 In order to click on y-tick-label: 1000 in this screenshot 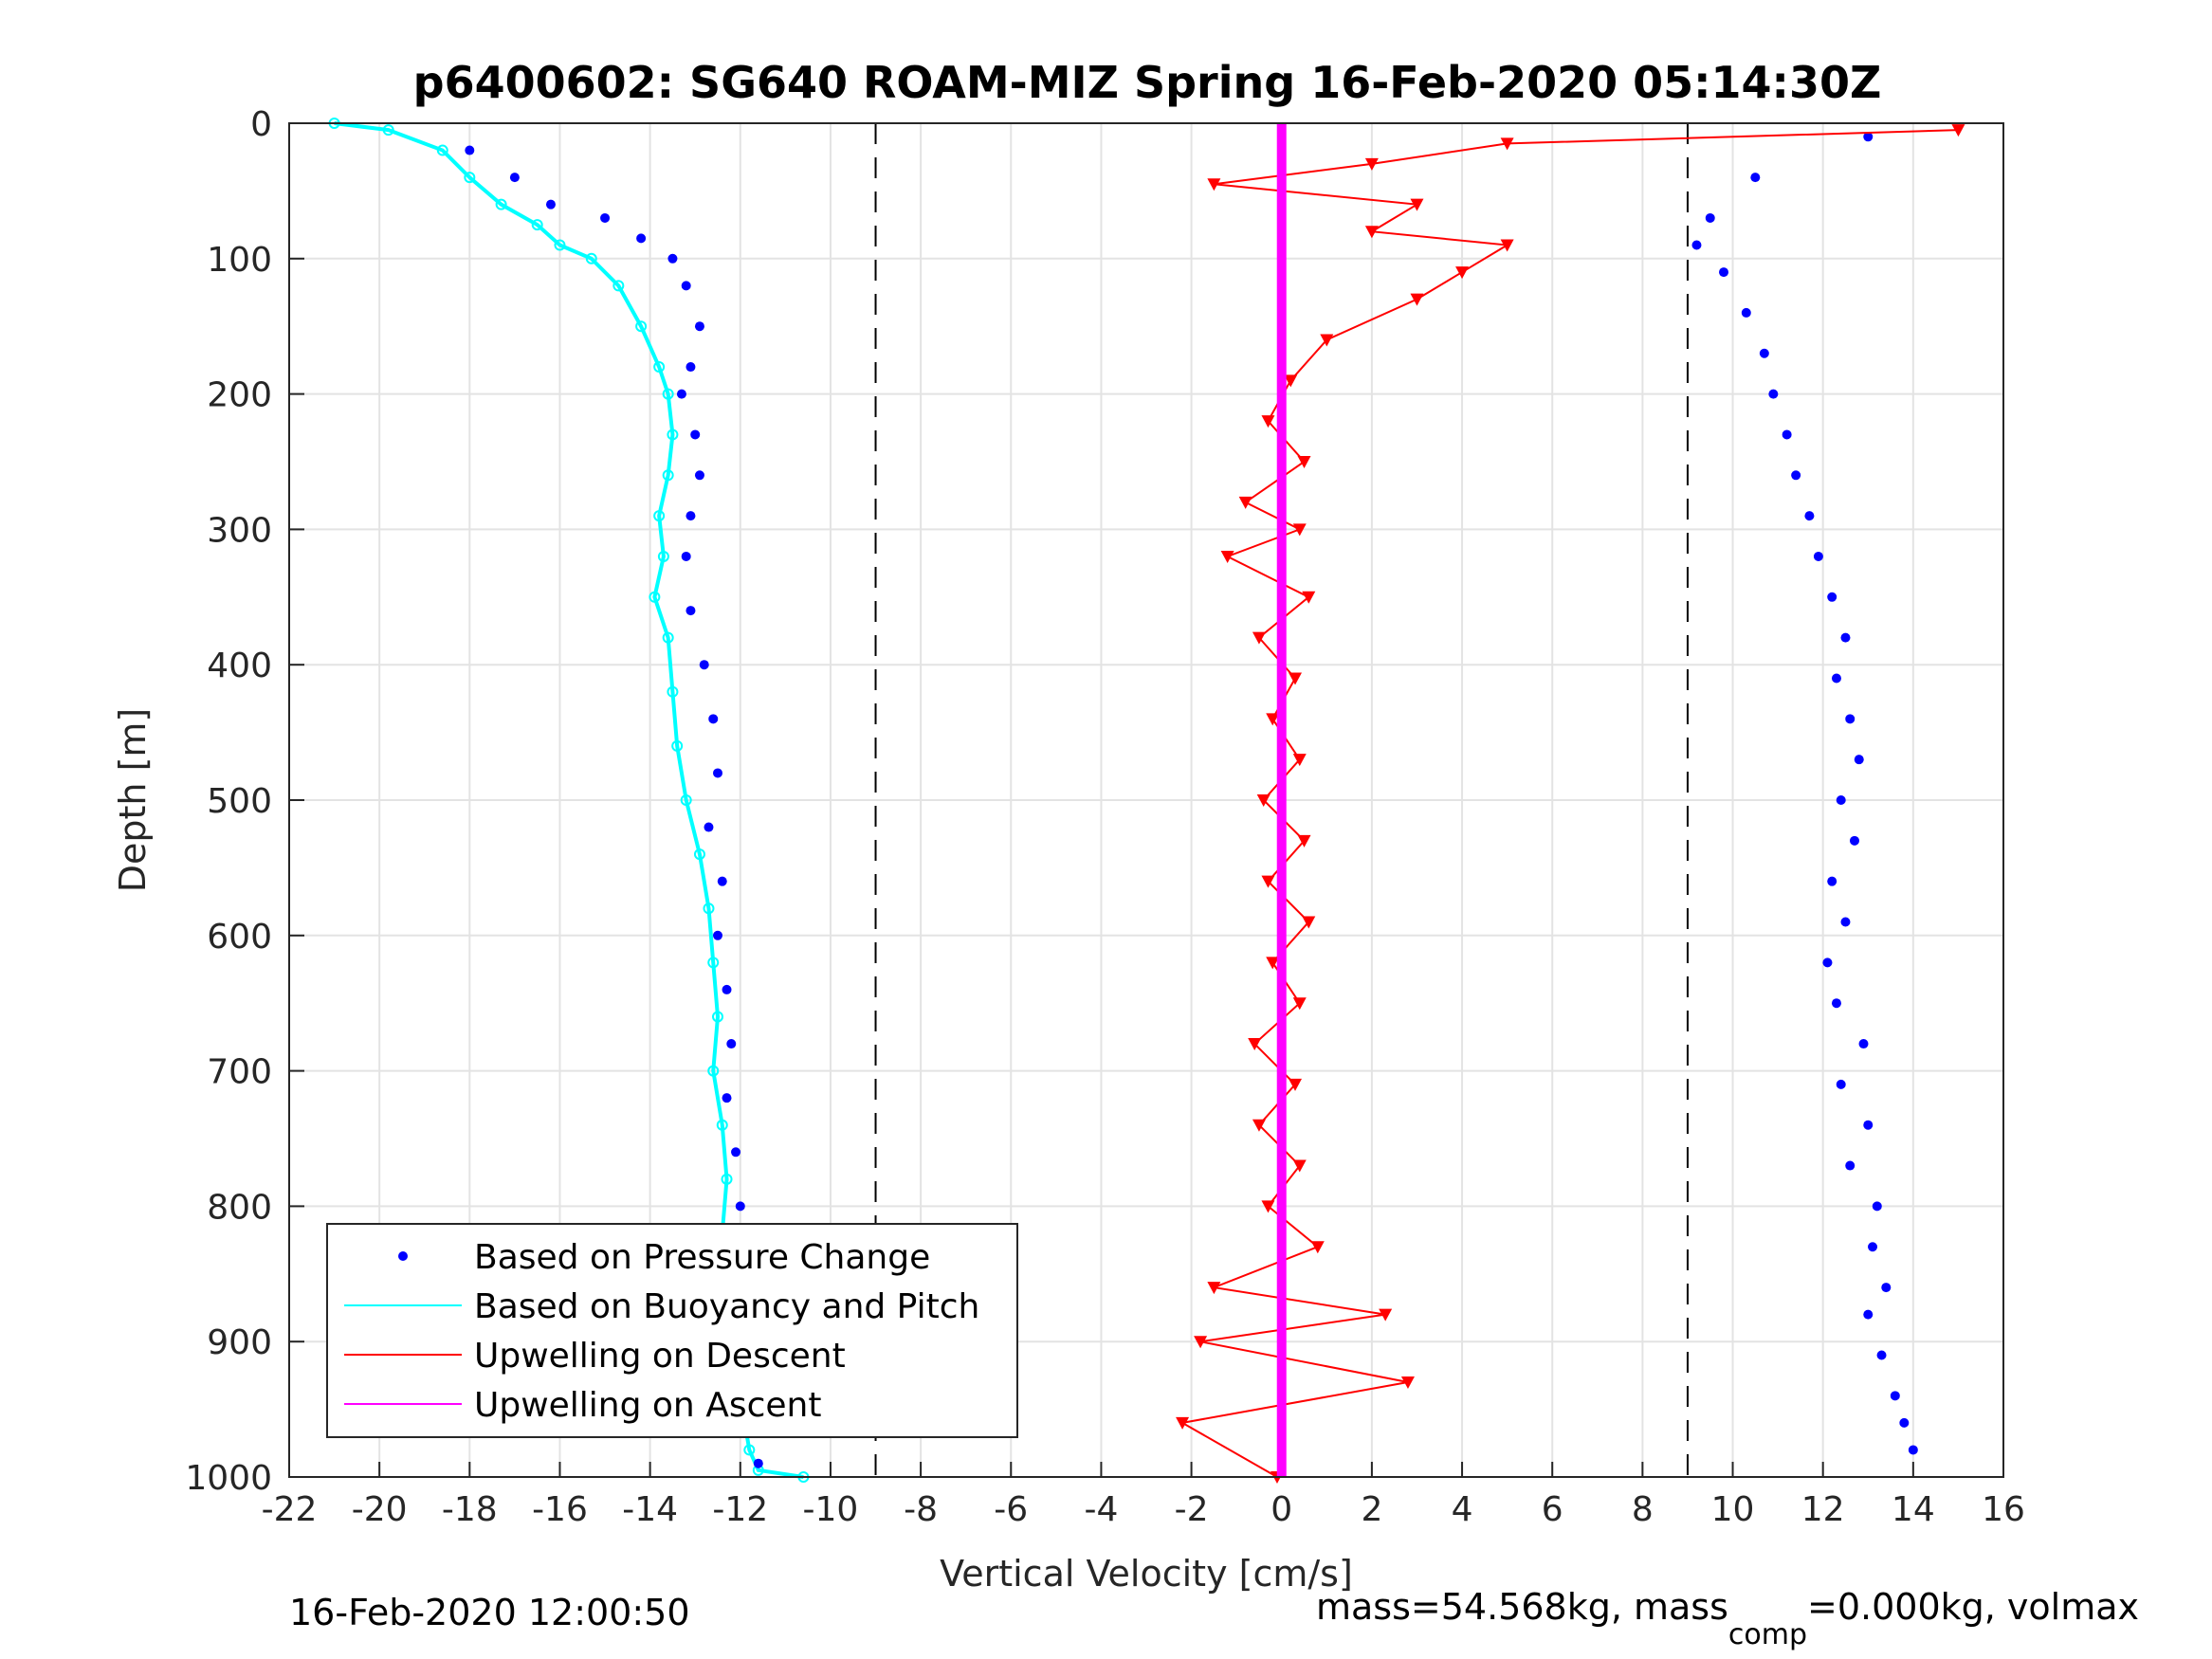, I will do `click(228, 1478)`.